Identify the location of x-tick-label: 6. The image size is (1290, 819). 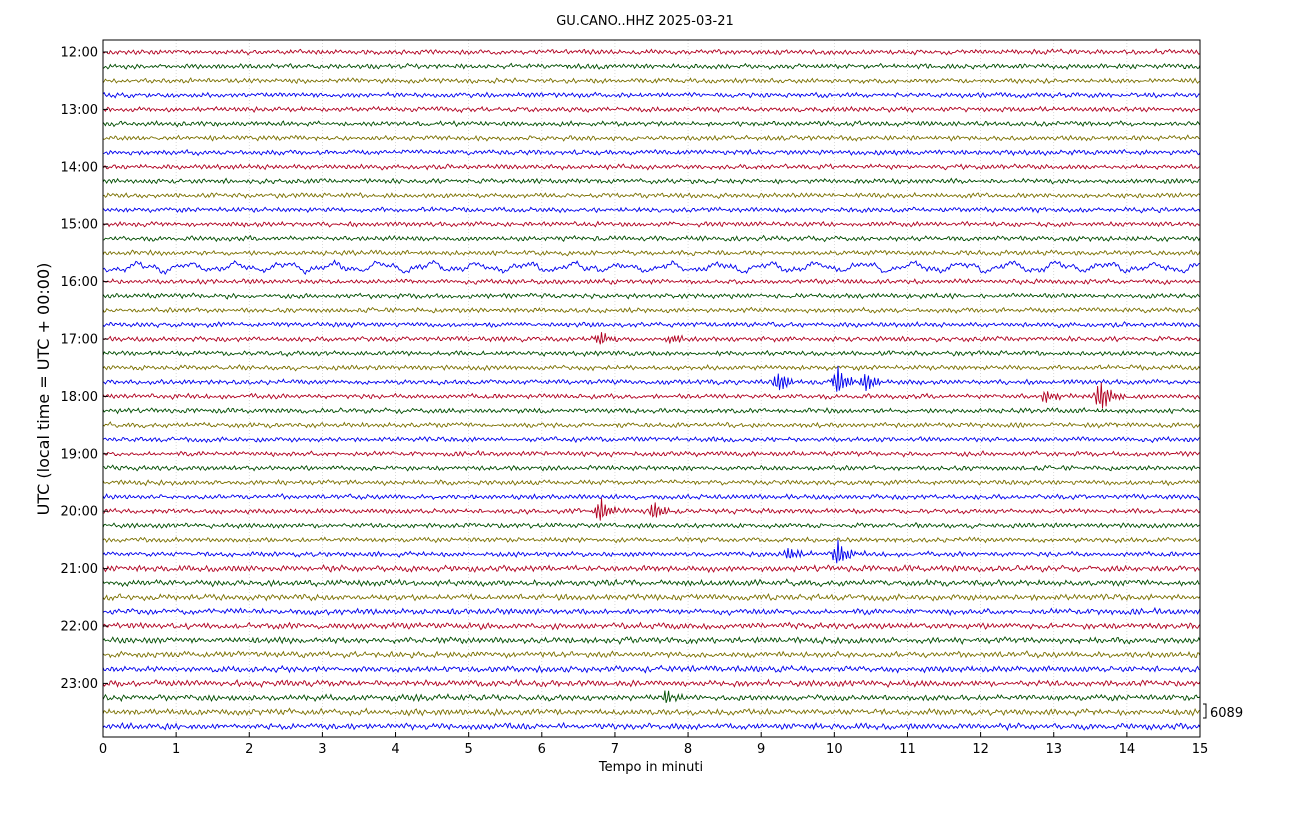
(542, 749).